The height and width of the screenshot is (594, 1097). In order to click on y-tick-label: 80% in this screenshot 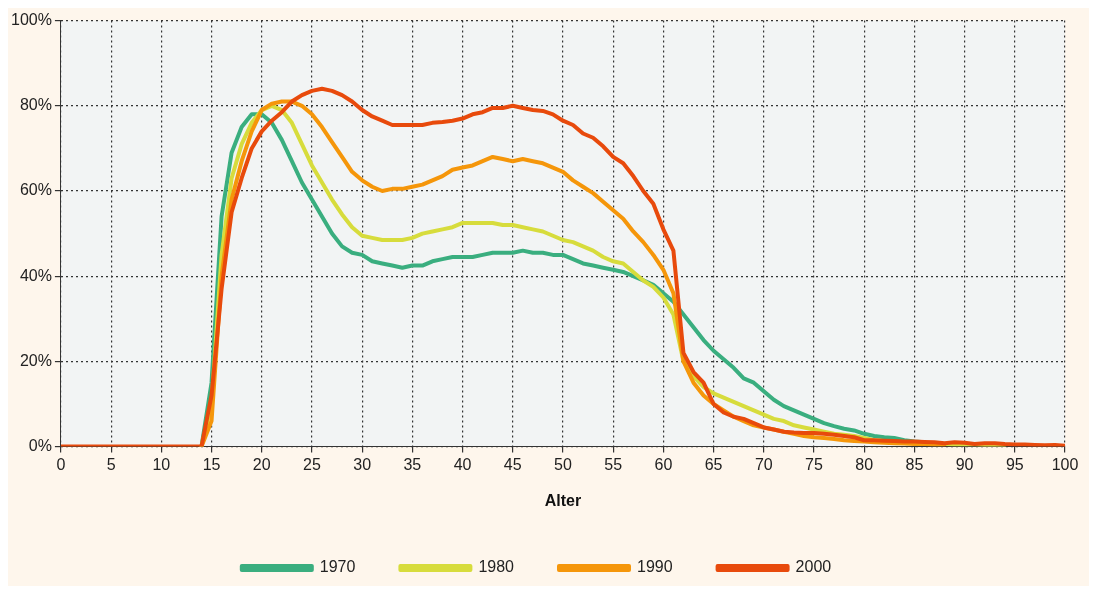, I will do `click(35, 105)`.